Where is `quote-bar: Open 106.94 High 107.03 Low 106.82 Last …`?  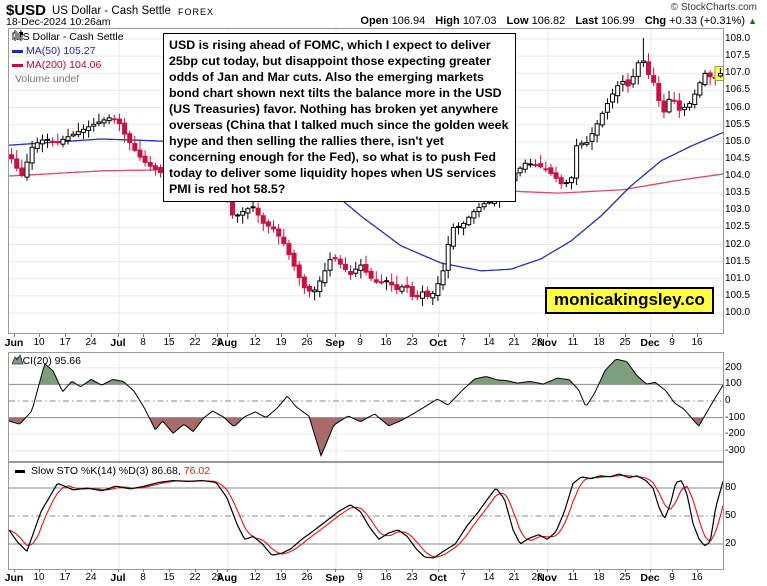 quote-bar: Open 106.94 High 107.03 Low 106.82 Last … is located at coordinates (555, 21).